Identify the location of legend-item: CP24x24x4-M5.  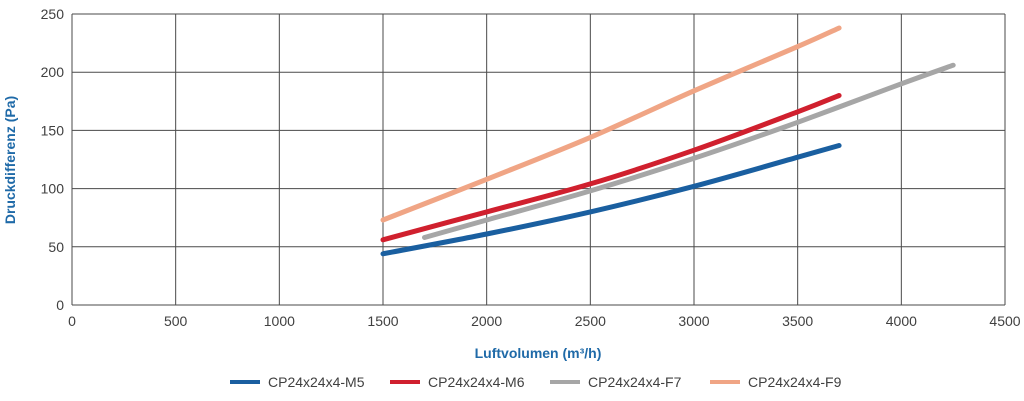
(297, 382).